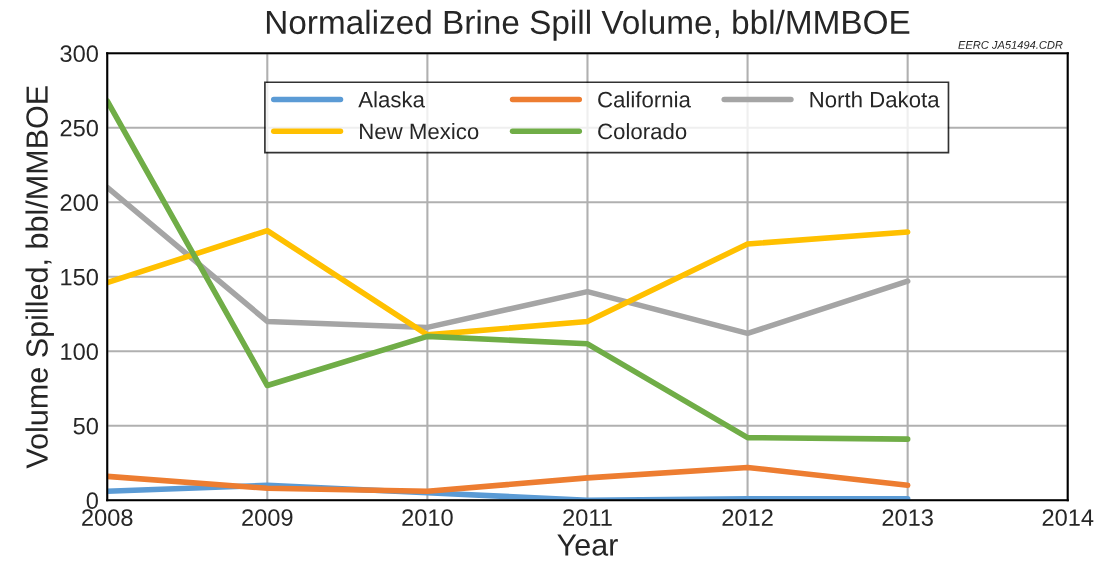 This screenshot has width=1094, height=573. Describe the element at coordinates (588, 25) in the screenshot. I see `chart-title: Normalized Brine Spill Volume, bbl/MMBOE` at that location.